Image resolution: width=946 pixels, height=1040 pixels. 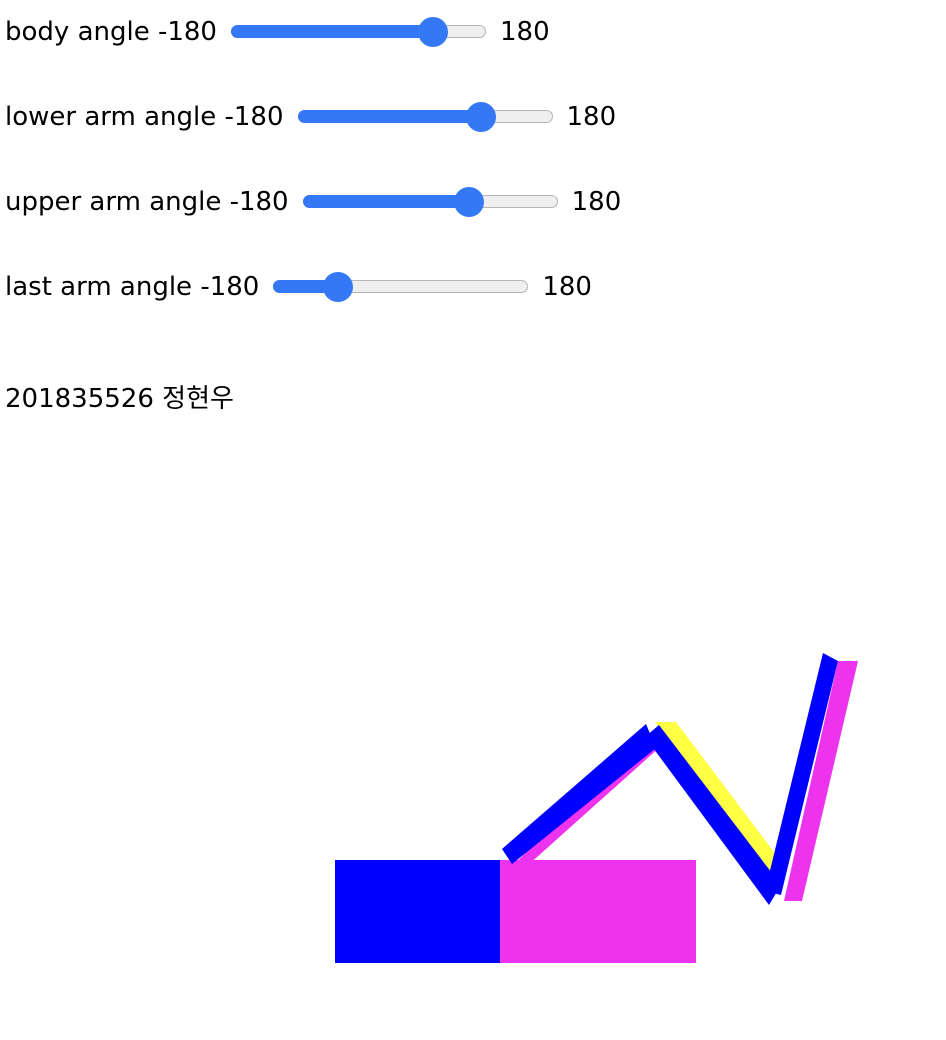 I want to click on body-magenta-part, so click(x=597, y=911).